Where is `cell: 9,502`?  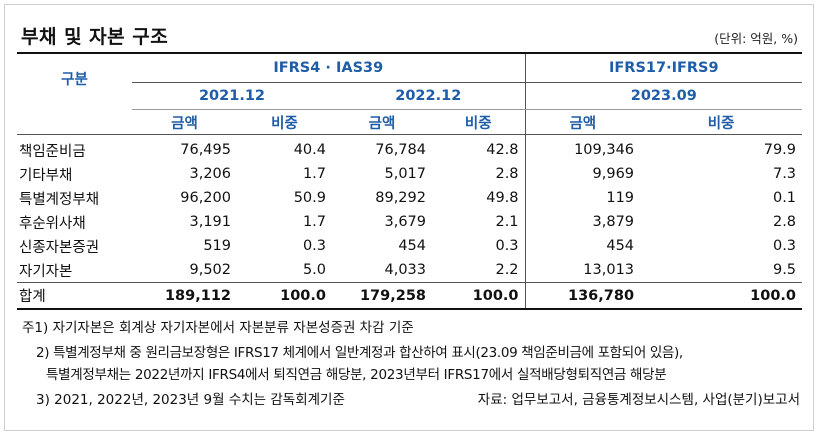
cell: 9,502 is located at coordinates (210, 270).